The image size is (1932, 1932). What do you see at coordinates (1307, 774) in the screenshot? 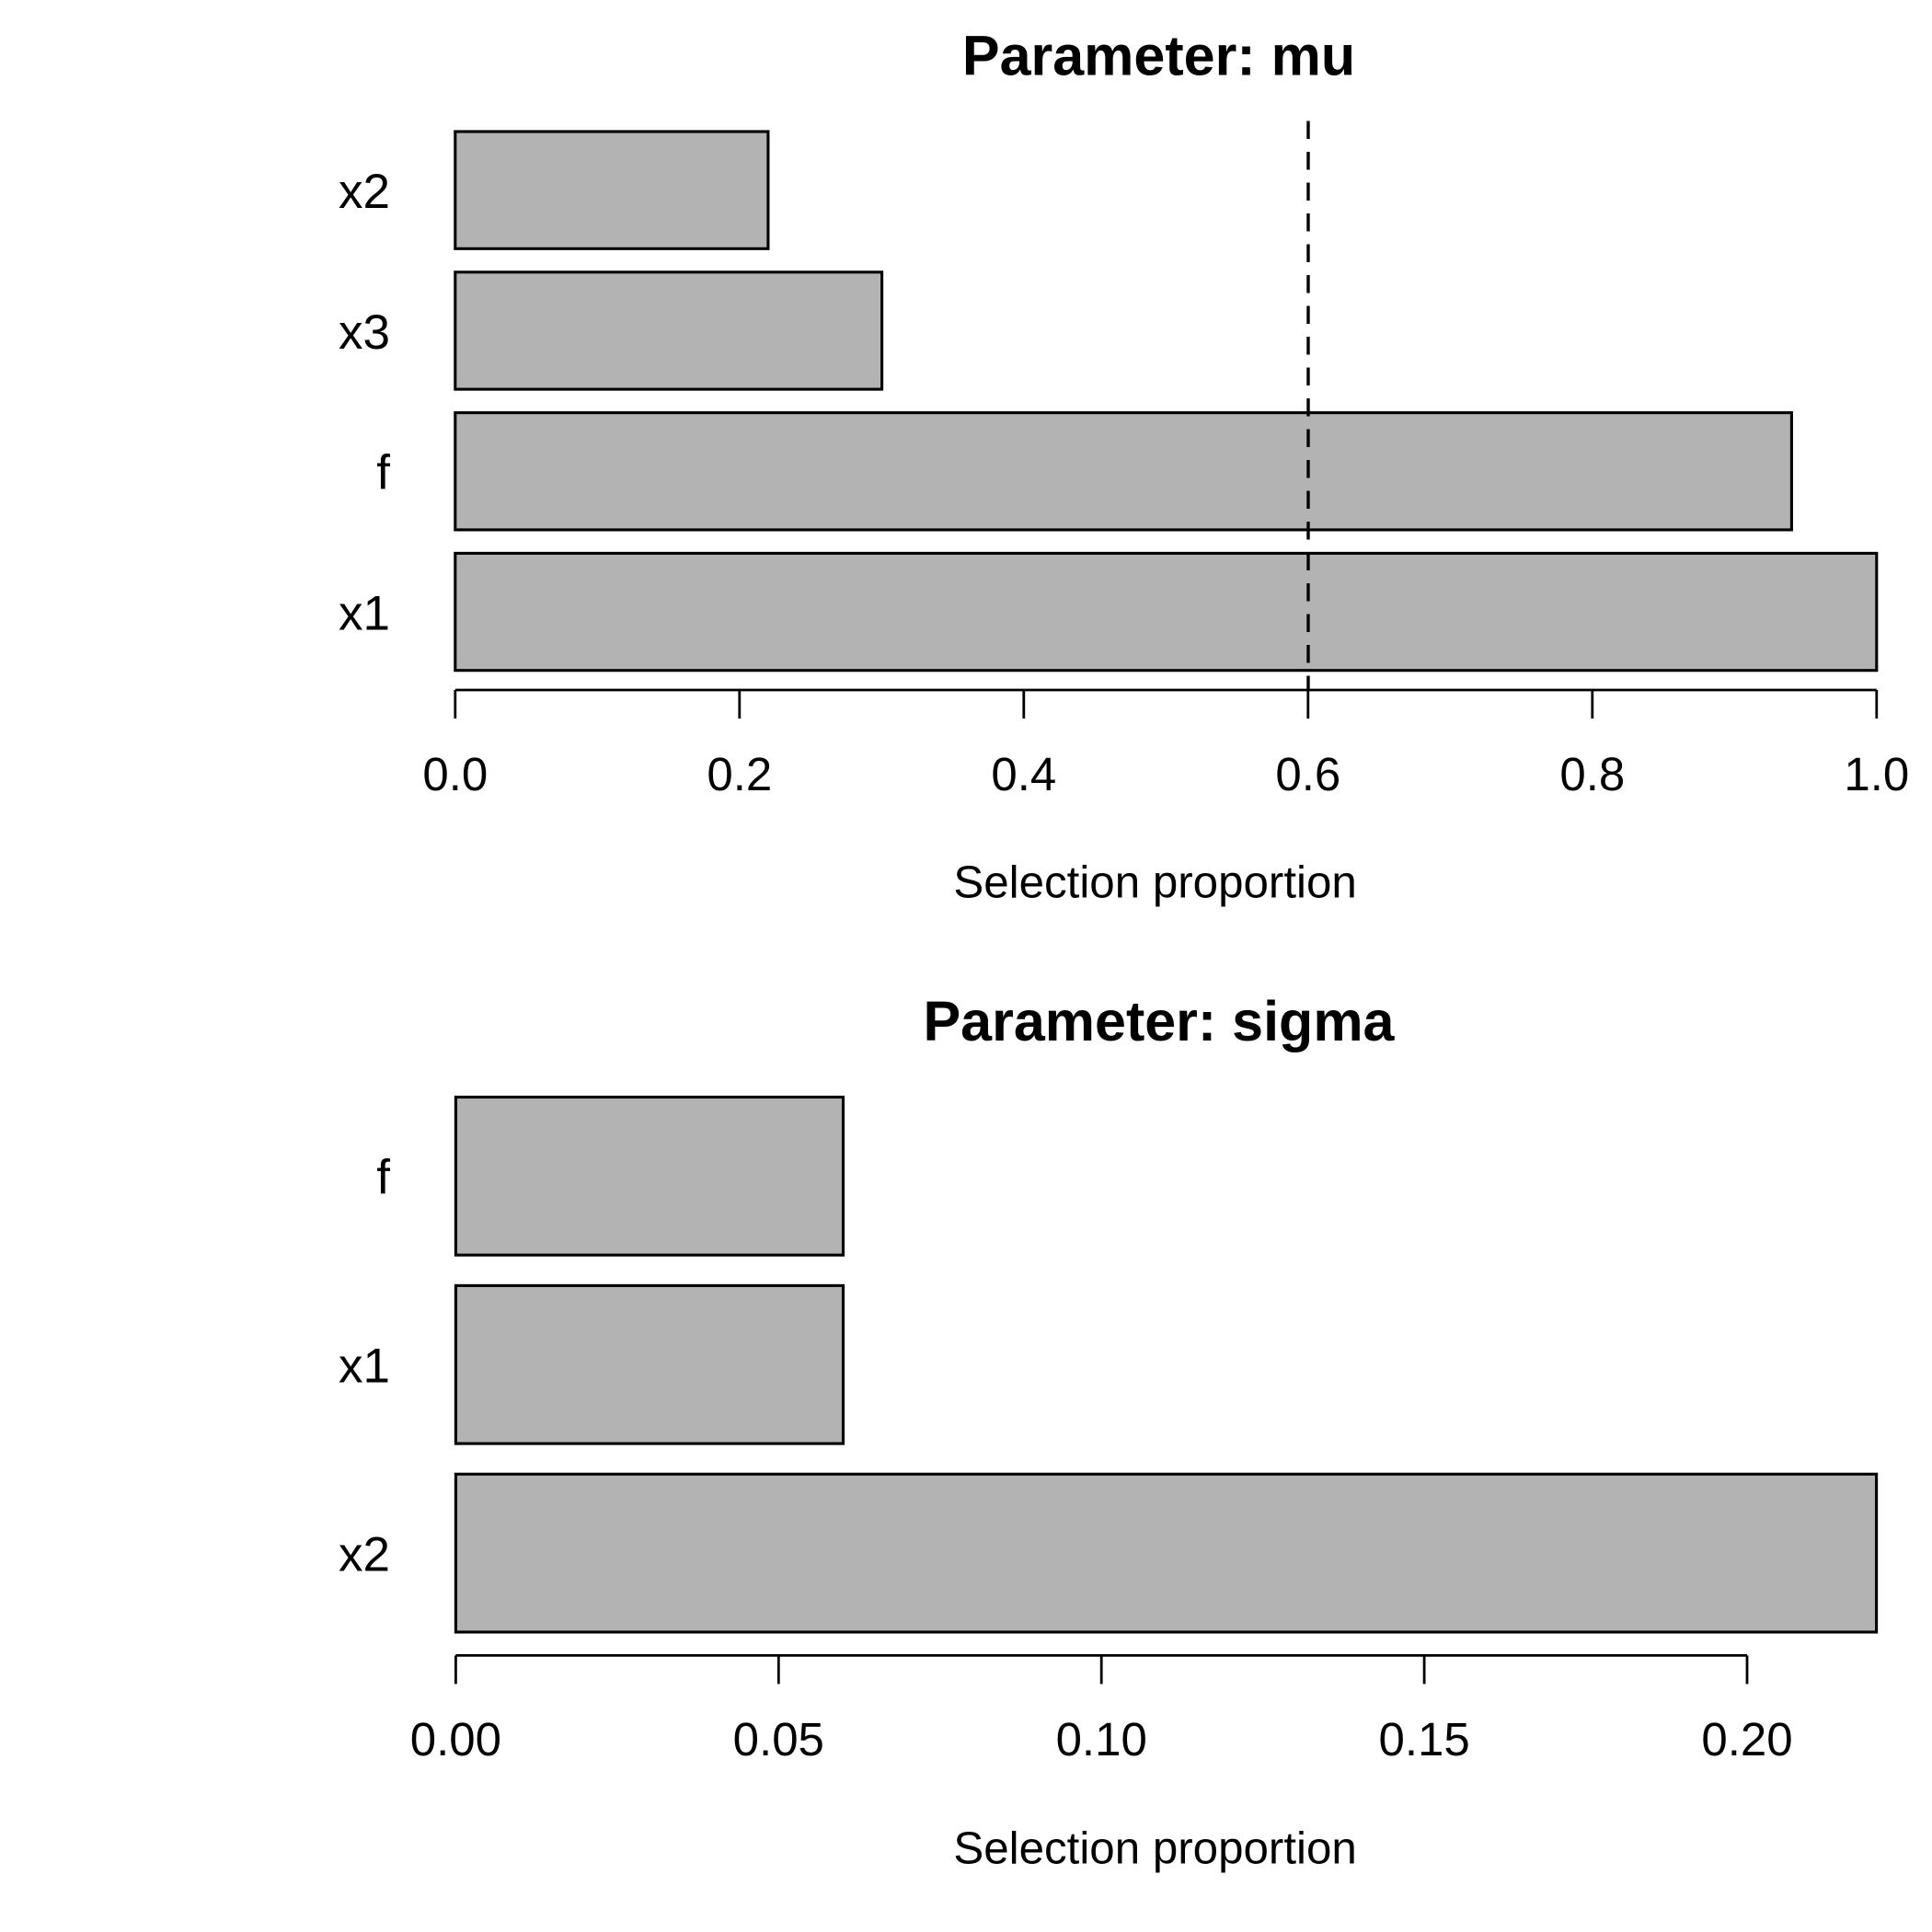
I see `svg-text: 0.6` at bounding box center [1307, 774].